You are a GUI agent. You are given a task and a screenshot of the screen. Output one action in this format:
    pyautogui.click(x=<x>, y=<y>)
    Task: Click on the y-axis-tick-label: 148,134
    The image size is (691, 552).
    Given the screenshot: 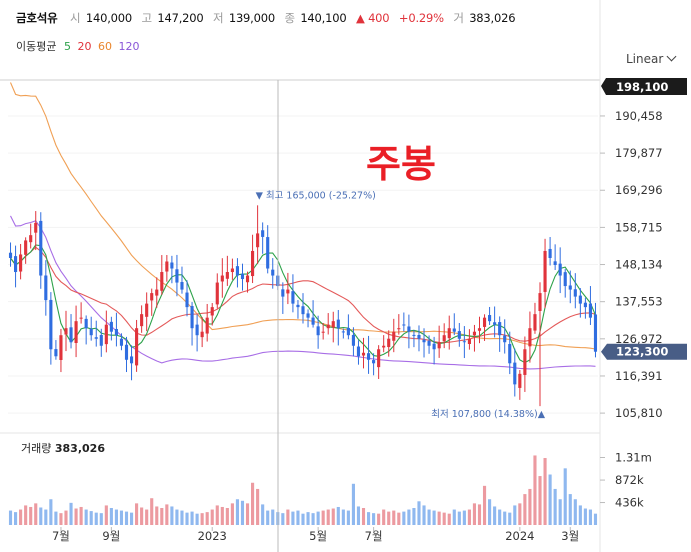 What is the action you would take?
    pyautogui.click(x=639, y=265)
    